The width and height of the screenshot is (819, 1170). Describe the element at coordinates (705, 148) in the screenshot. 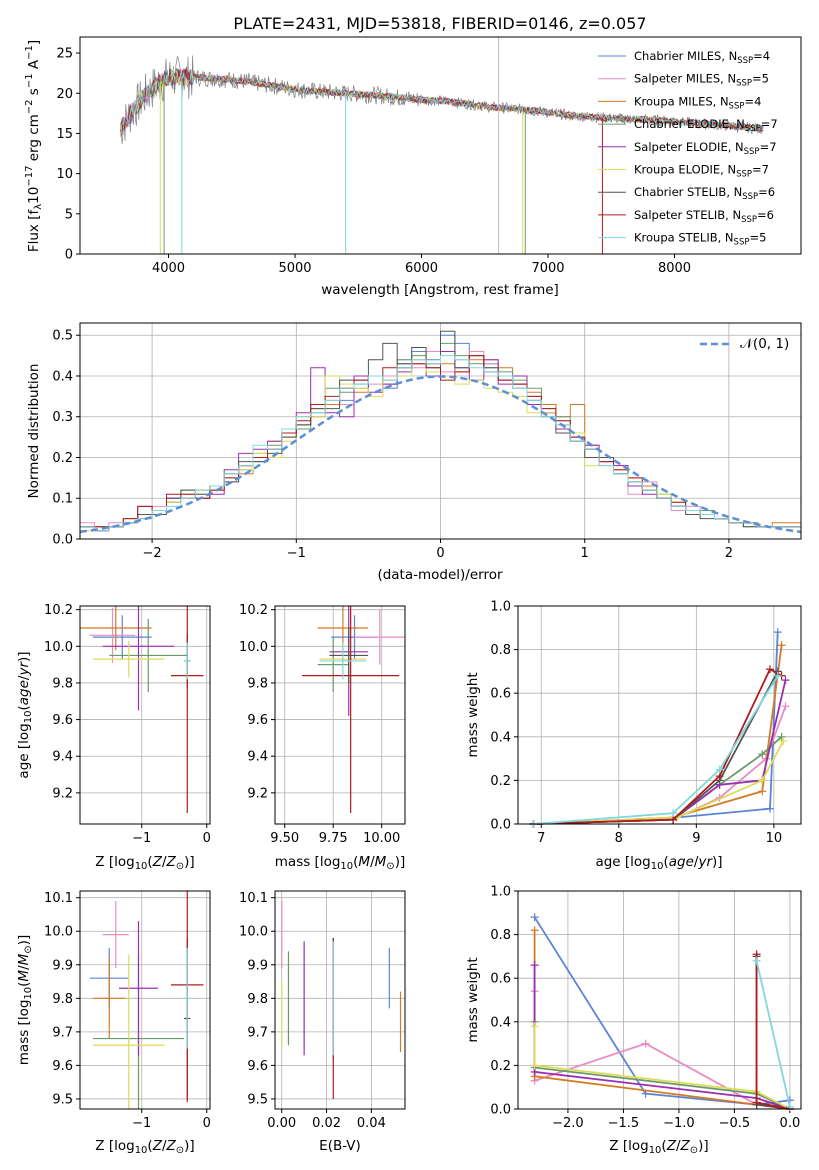

I see `legend-entry-label: Salpeter ELODIE, NSSP=7` at that location.